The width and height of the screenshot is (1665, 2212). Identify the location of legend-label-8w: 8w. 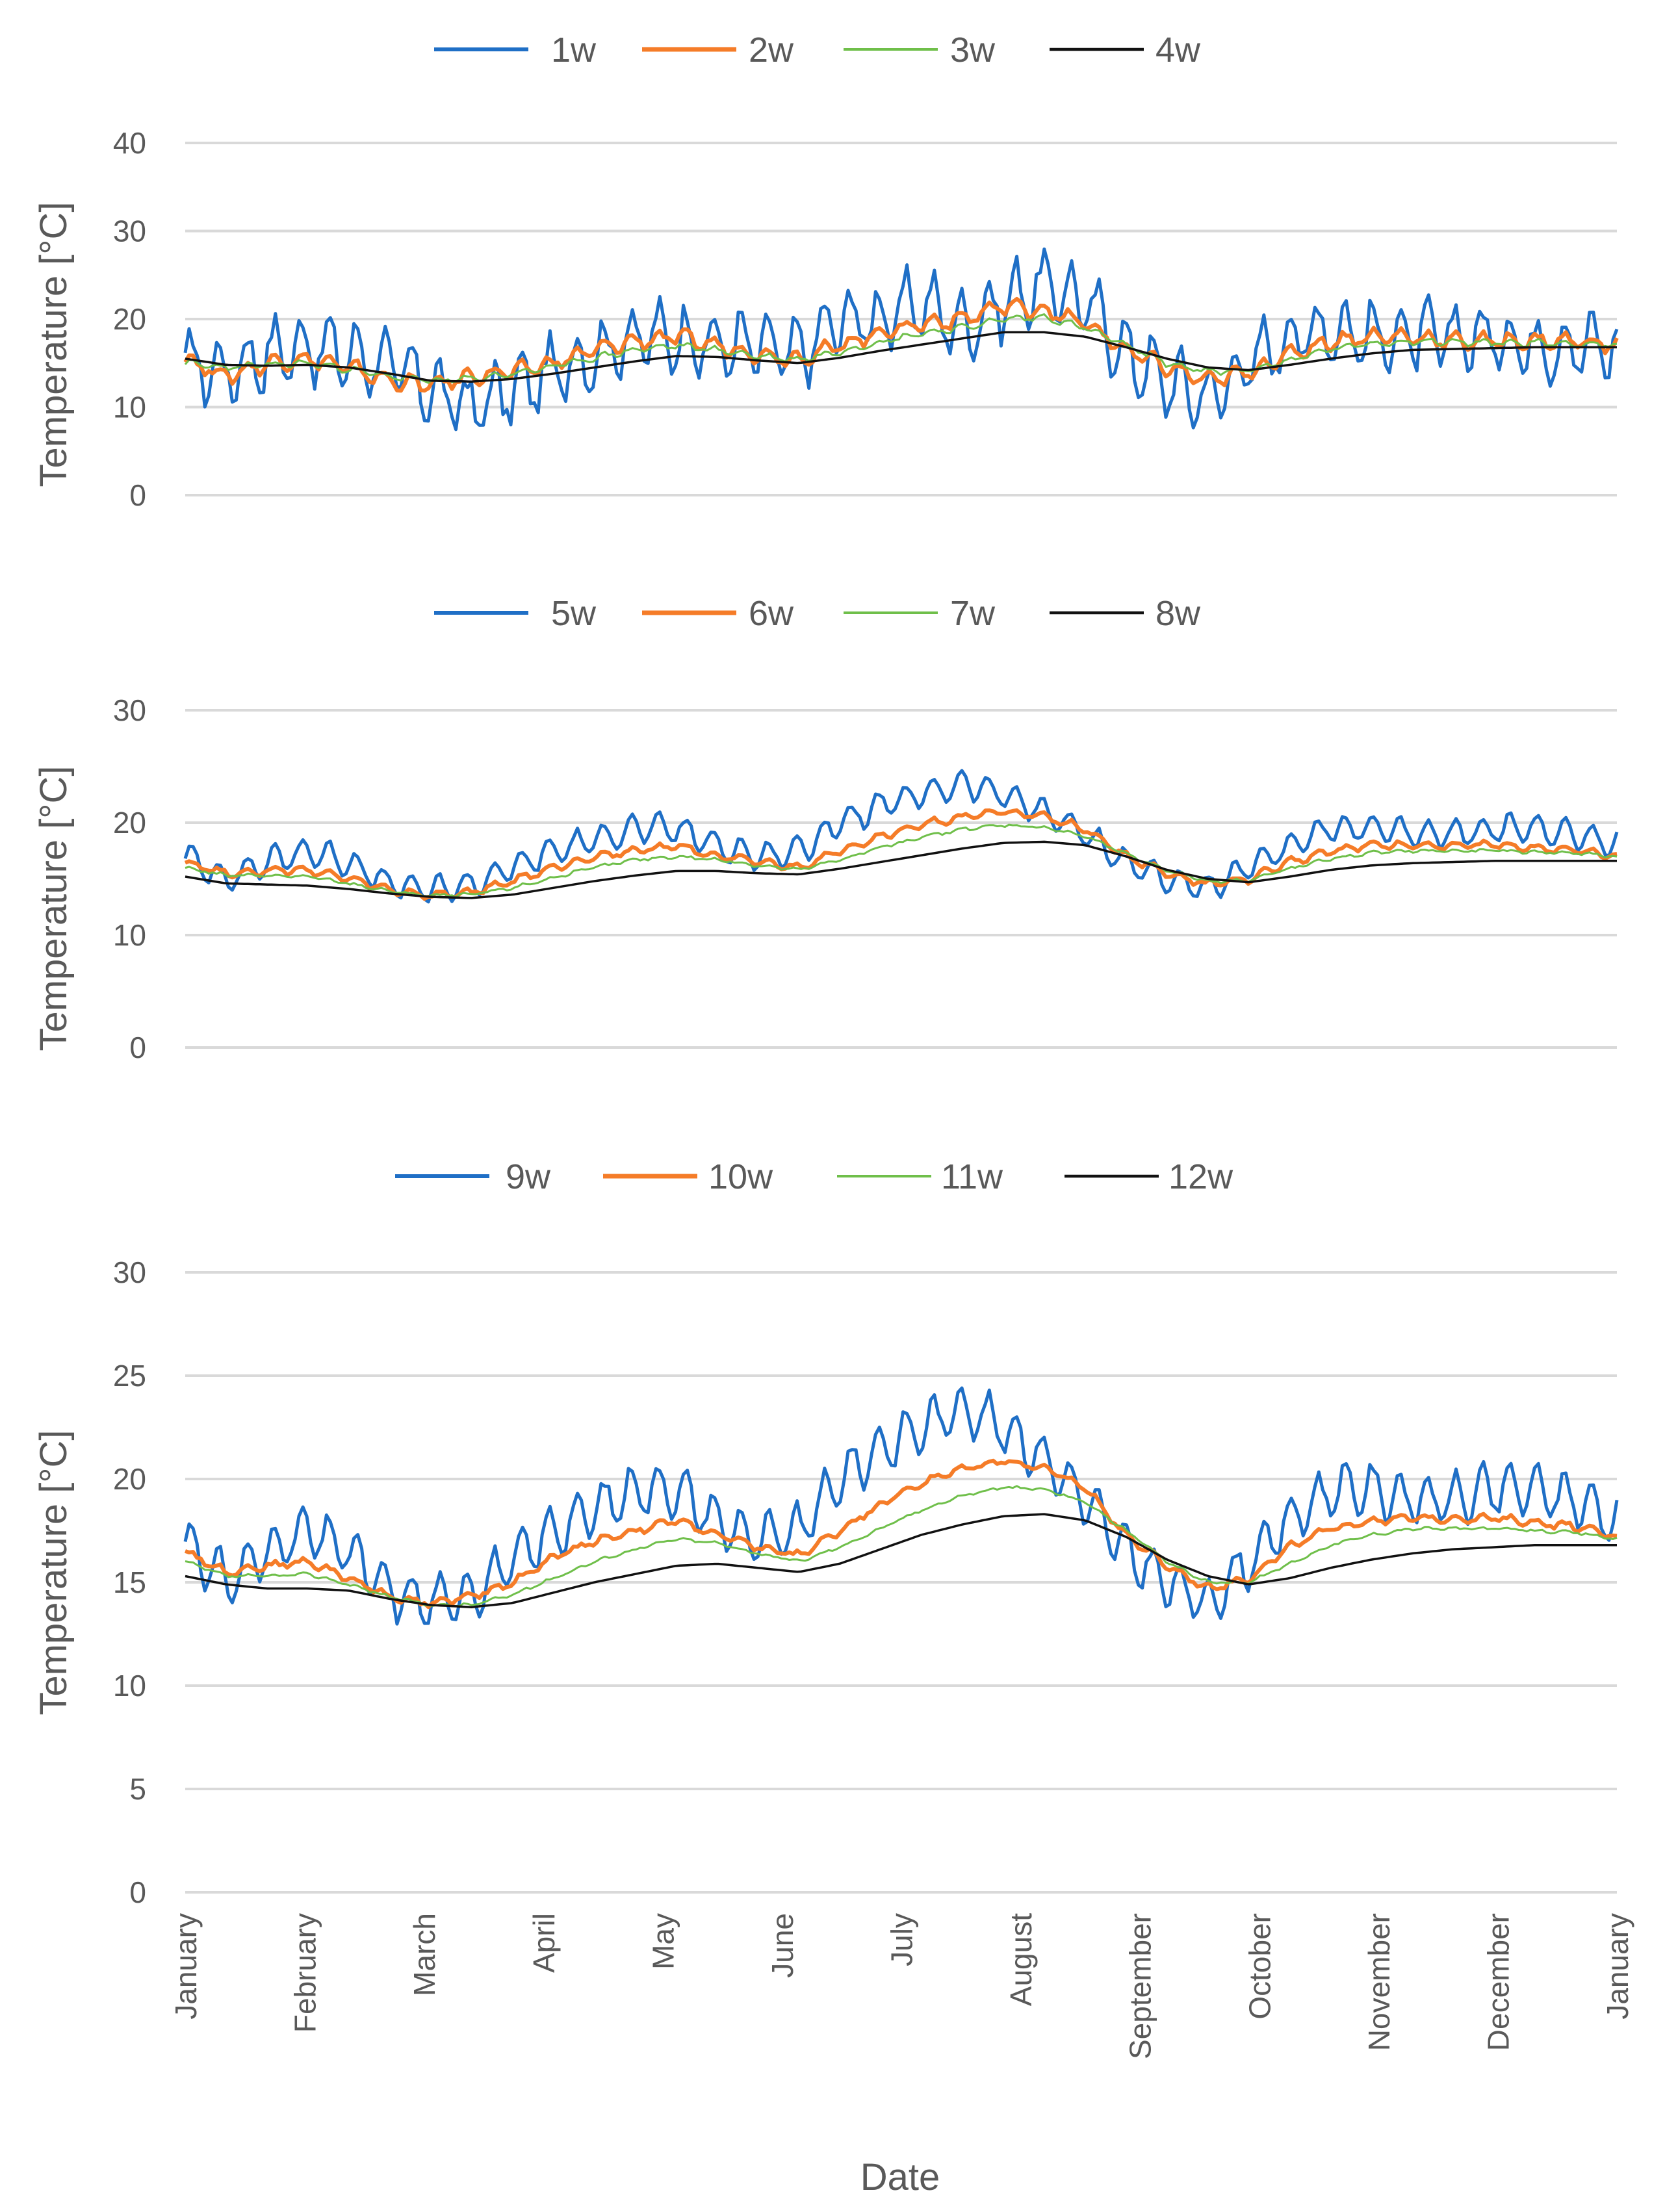
(1178, 613).